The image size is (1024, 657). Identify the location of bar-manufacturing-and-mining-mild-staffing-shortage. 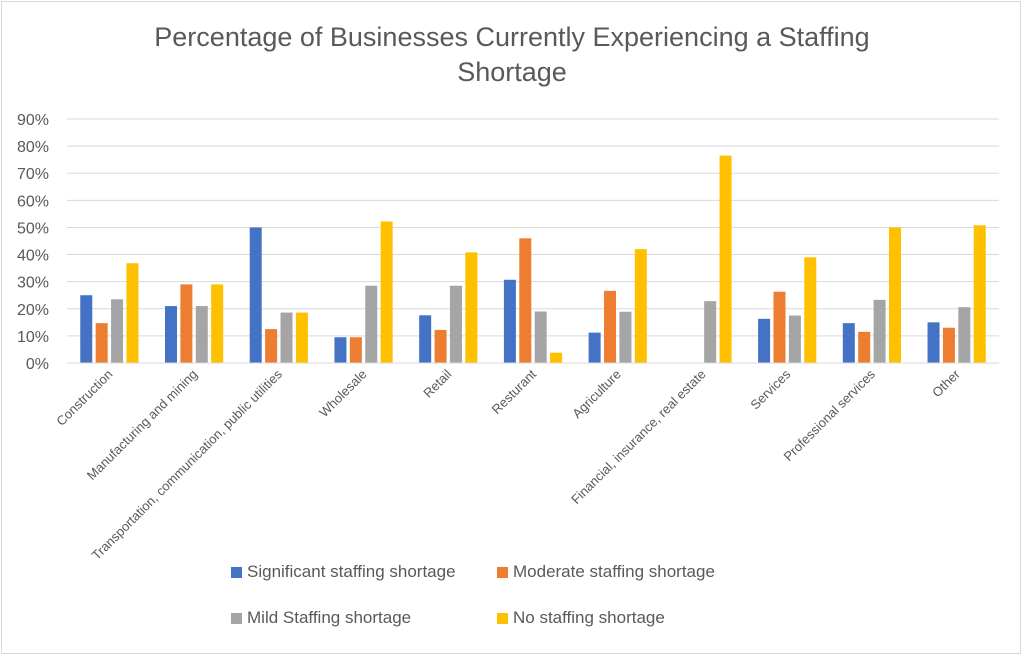
(201, 334).